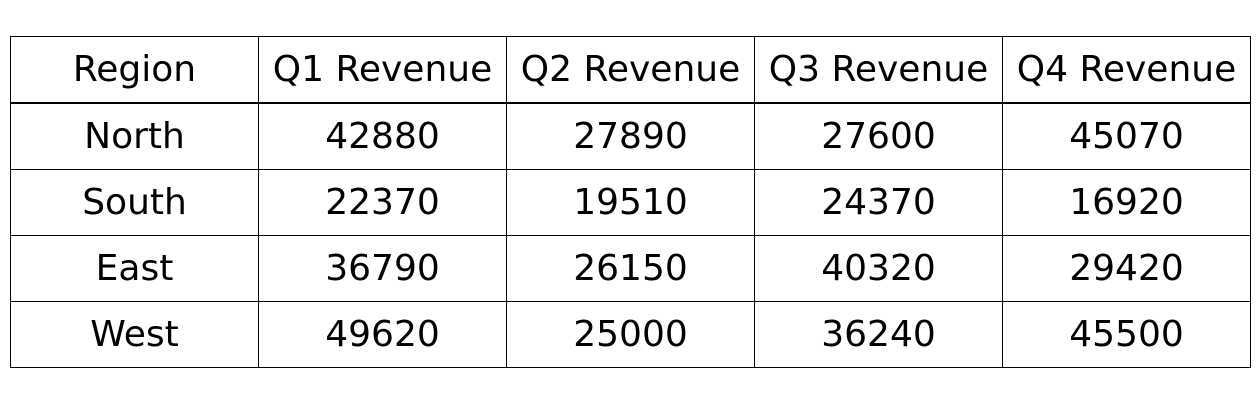 This screenshot has height=405, width=1260. Describe the element at coordinates (1126, 202) in the screenshot. I see `q4-revenue-cell: 16920` at that location.